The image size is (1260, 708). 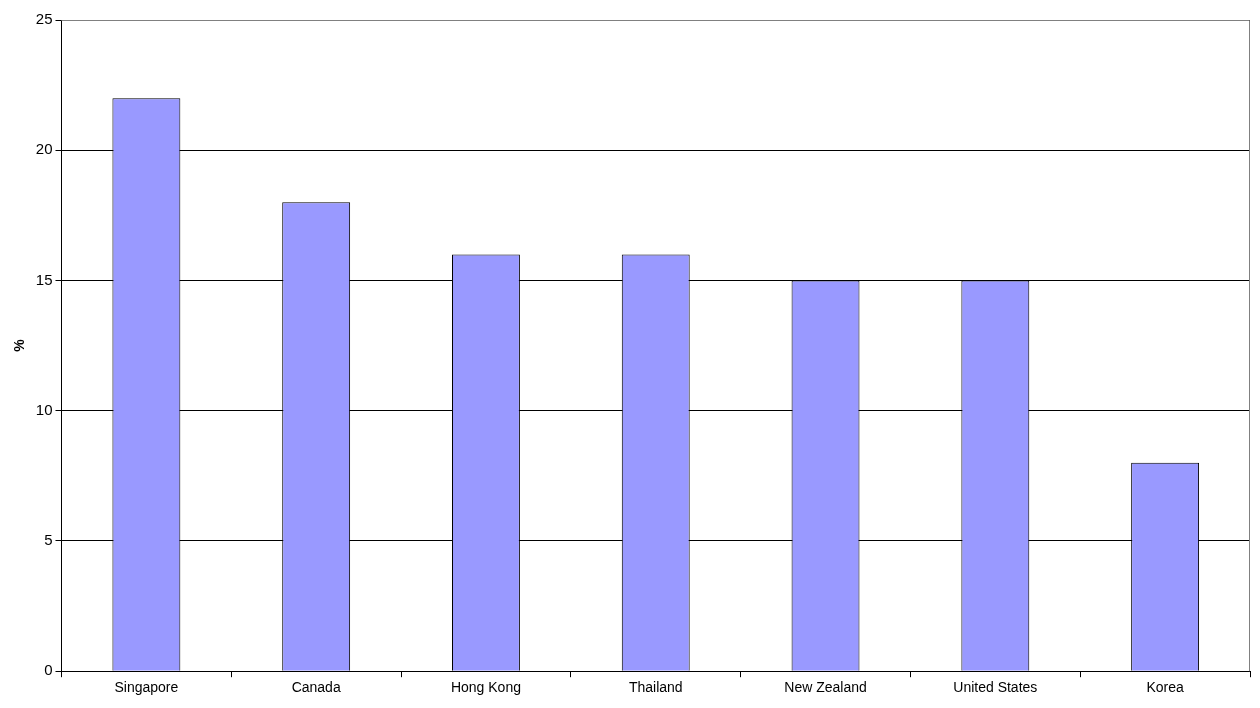 What do you see at coordinates (655, 687) in the screenshot?
I see `x-tick-label: Thailand` at bounding box center [655, 687].